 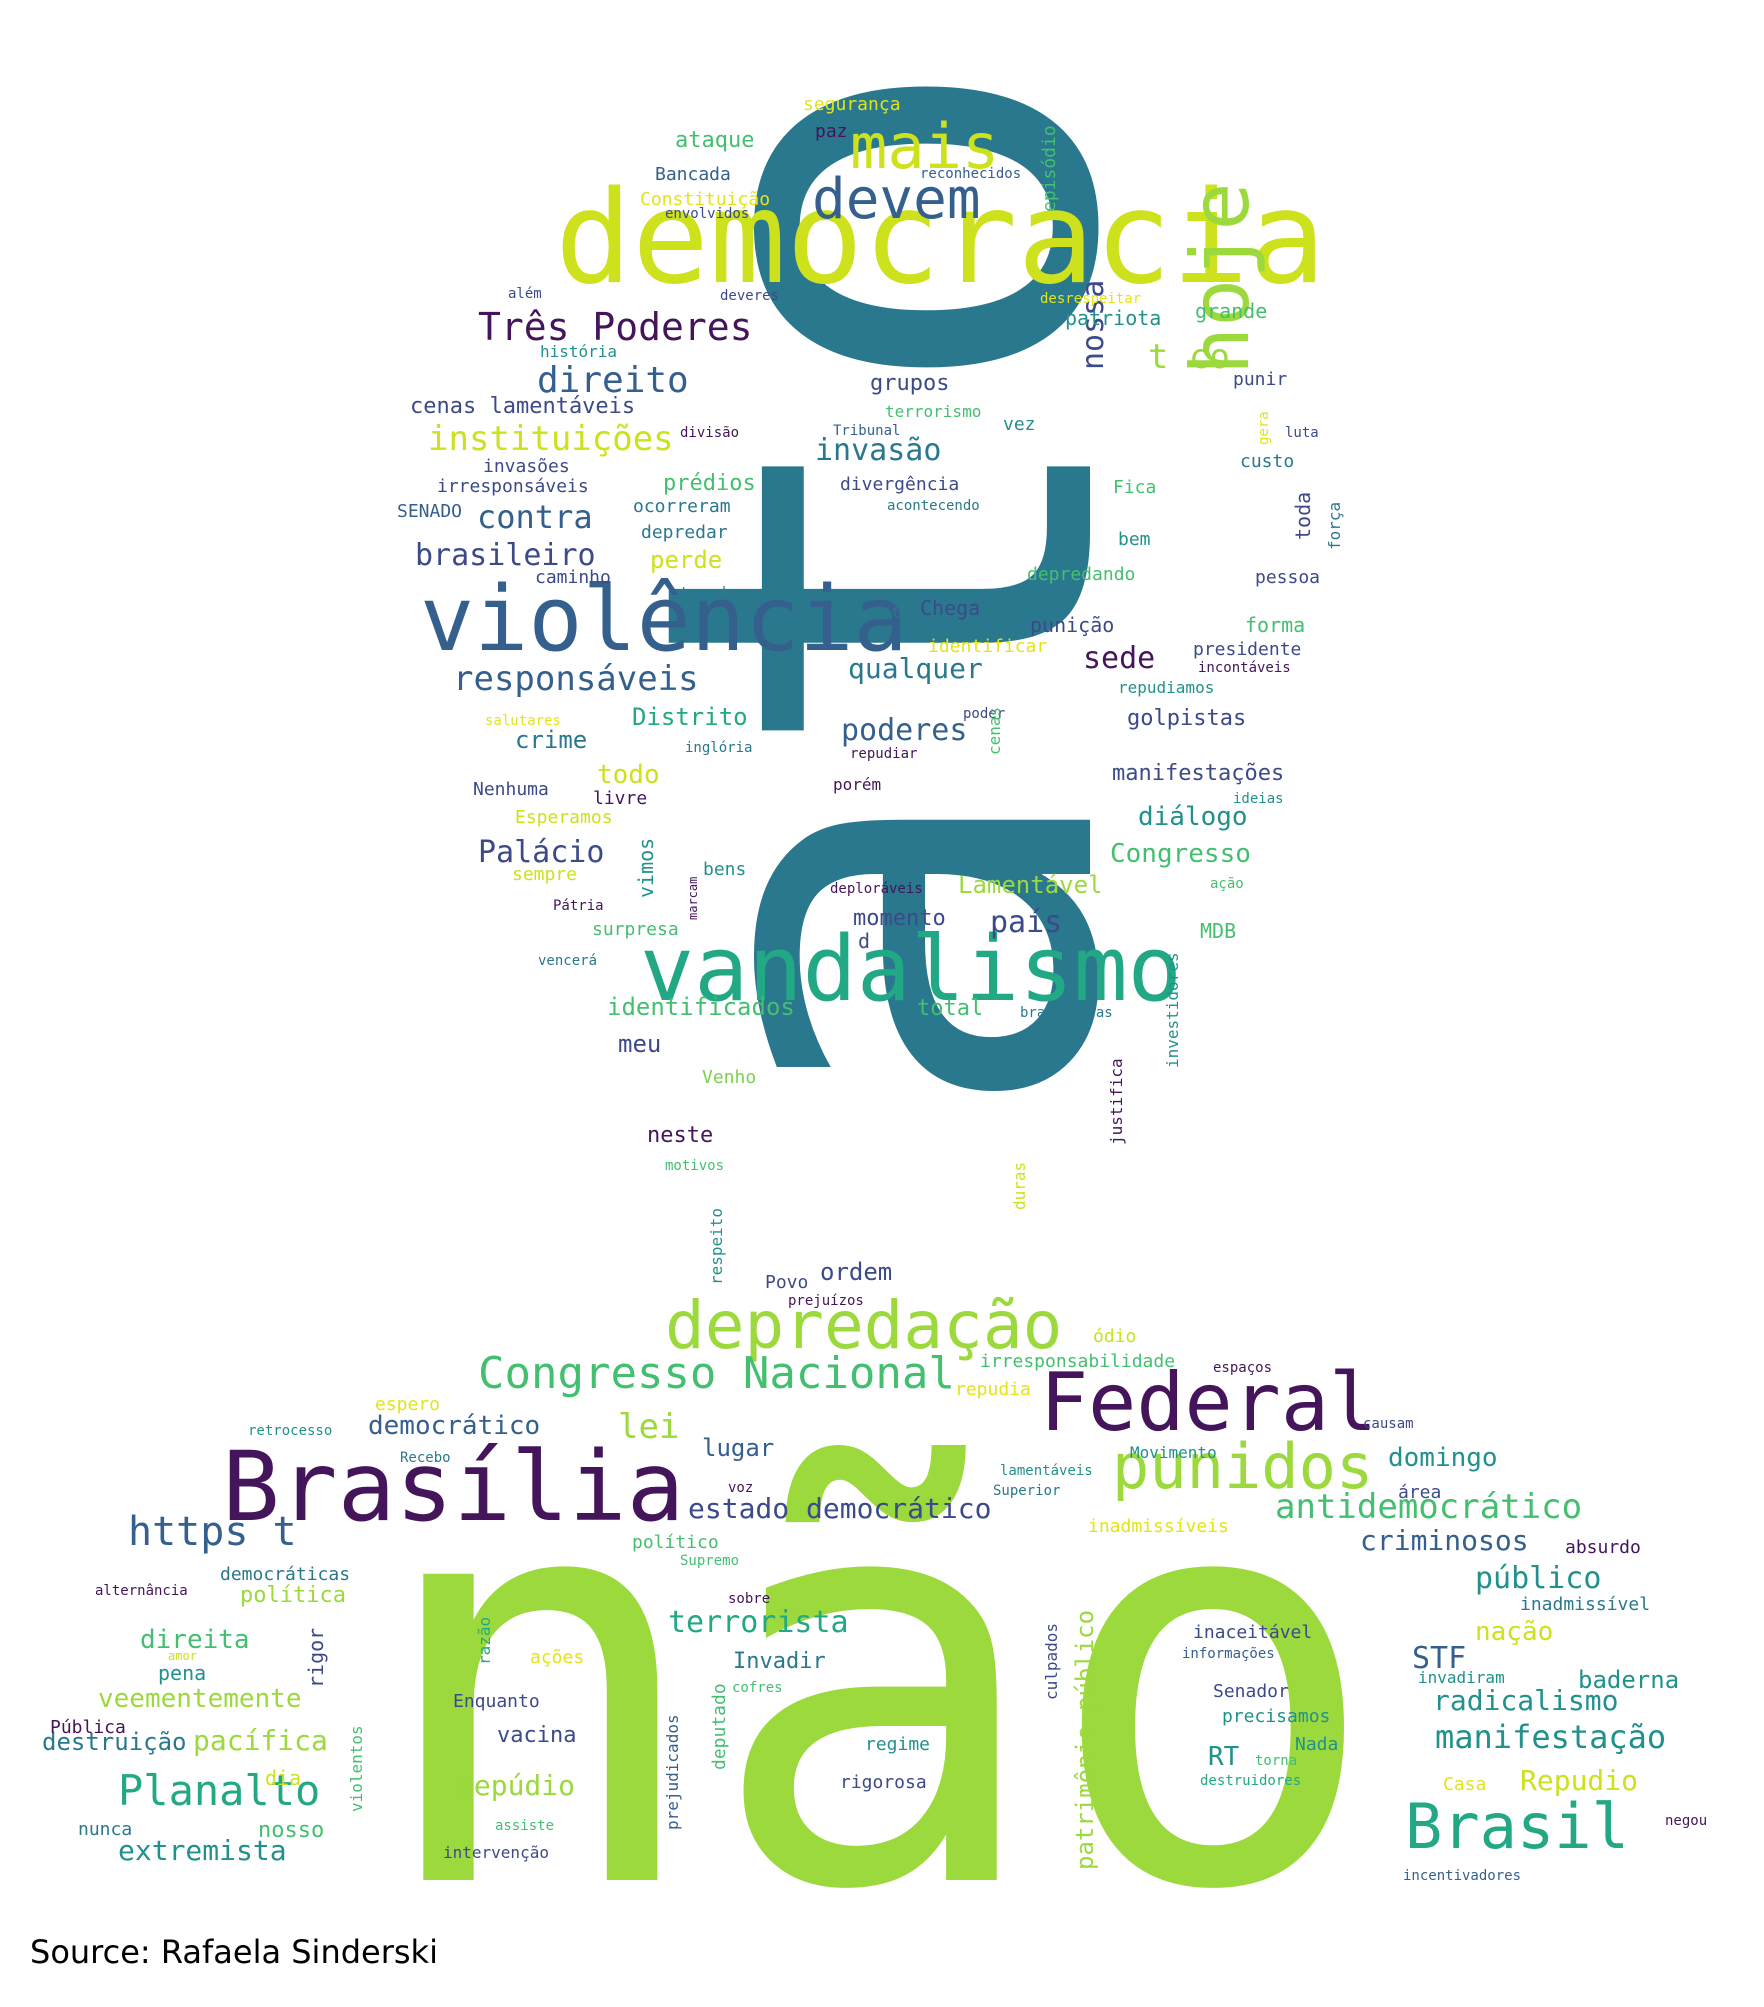 I want to click on word-episodio: episódio, so click(x=1049, y=168).